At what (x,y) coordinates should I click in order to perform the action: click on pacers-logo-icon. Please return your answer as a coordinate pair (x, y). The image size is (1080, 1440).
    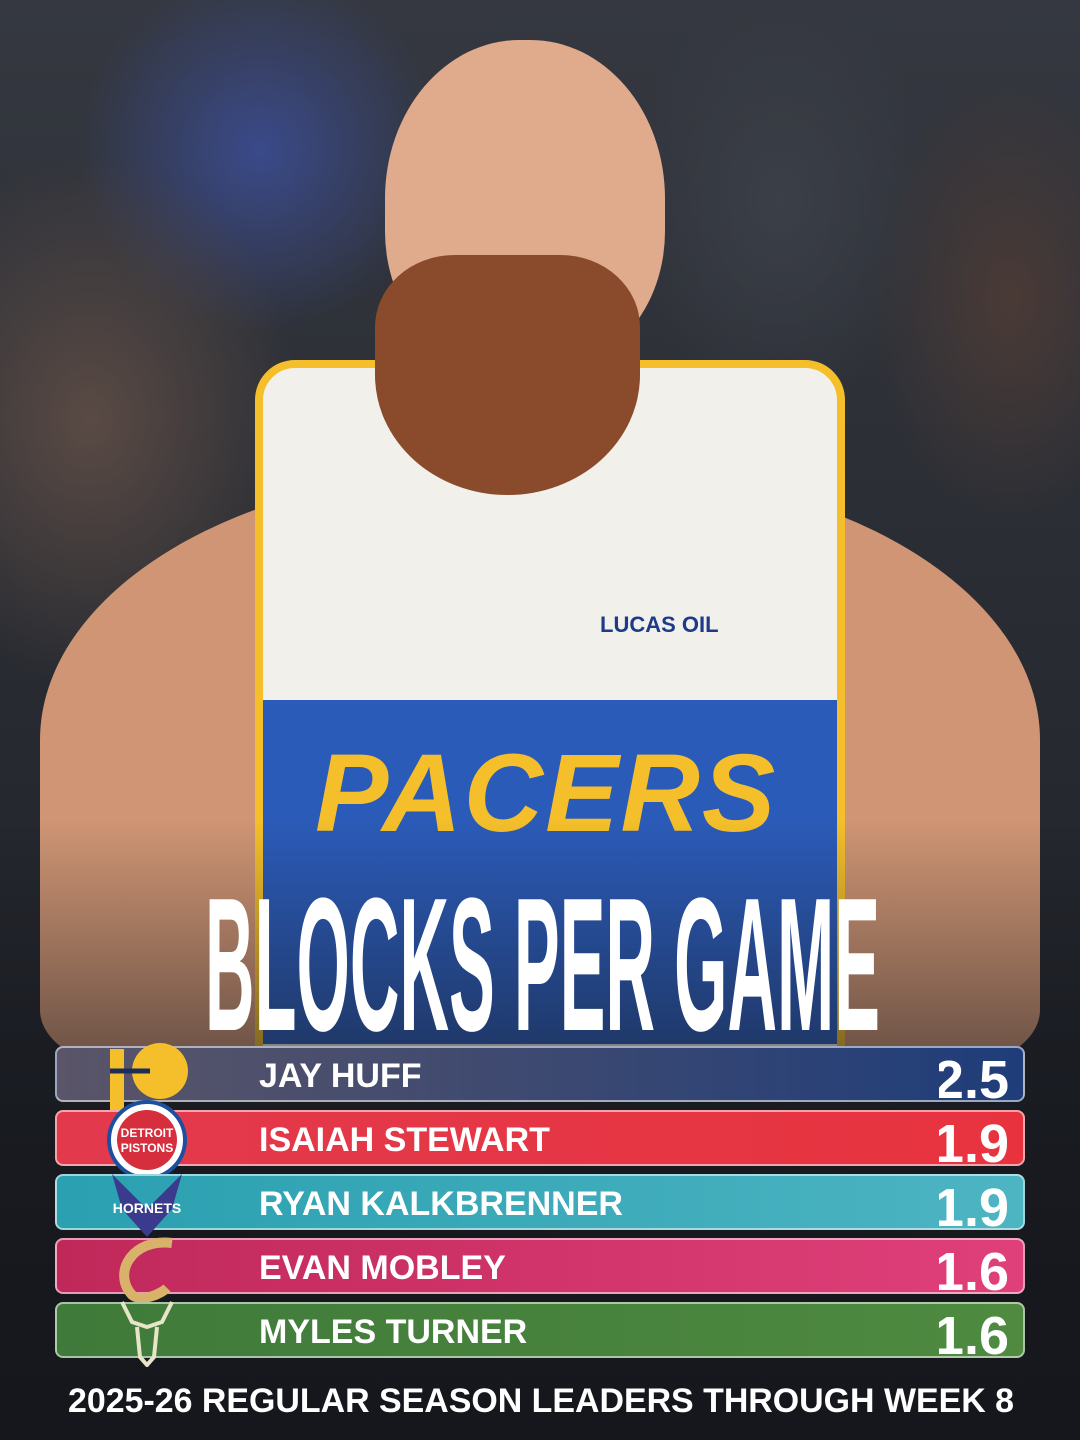
    Looking at the image, I should click on (147, 1076).